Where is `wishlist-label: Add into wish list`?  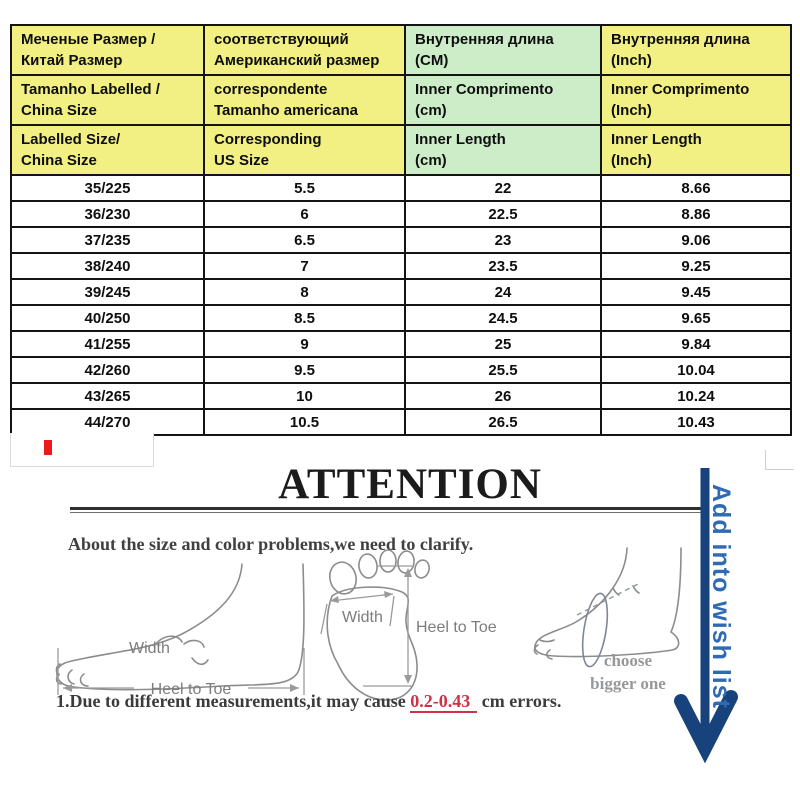 wishlist-label: Add into wish list is located at coordinates (721, 596).